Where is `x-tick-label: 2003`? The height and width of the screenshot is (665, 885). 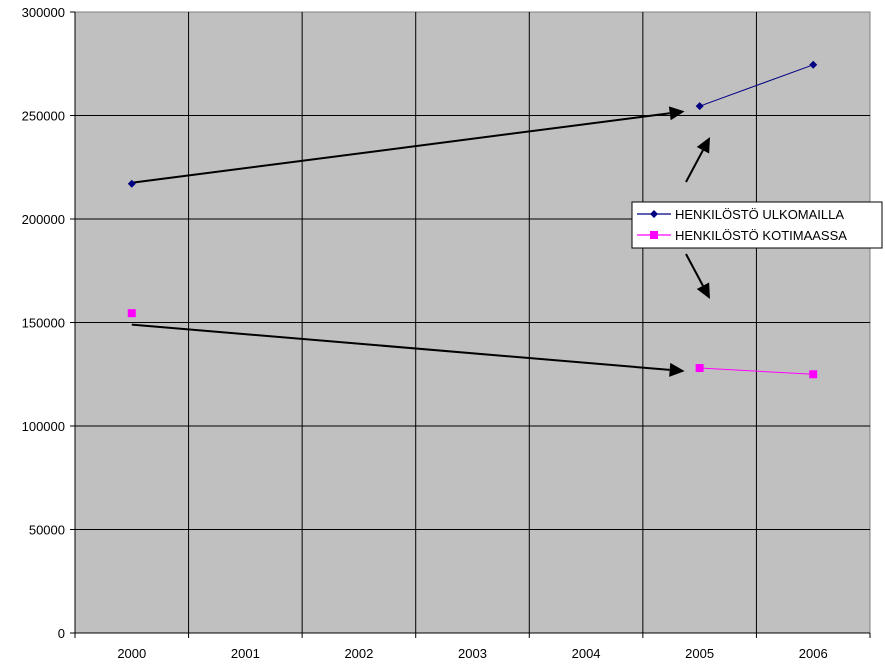
x-tick-label: 2003 is located at coordinates (472, 653).